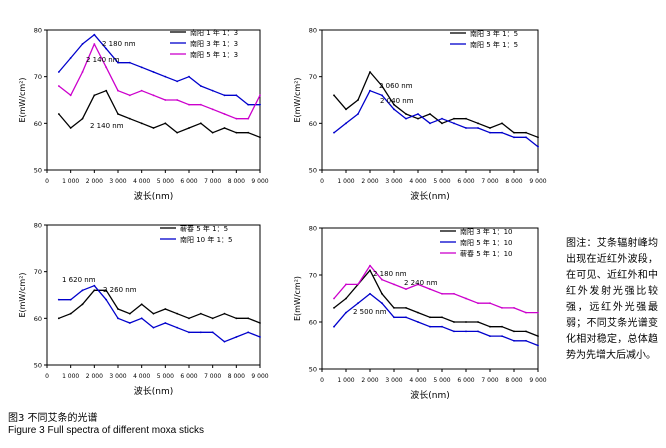 This screenshot has height=448, width=666. Describe the element at coordinates (421, 283) in the screenshot. I see `peak-annotation: 2 240 nm` at that location.